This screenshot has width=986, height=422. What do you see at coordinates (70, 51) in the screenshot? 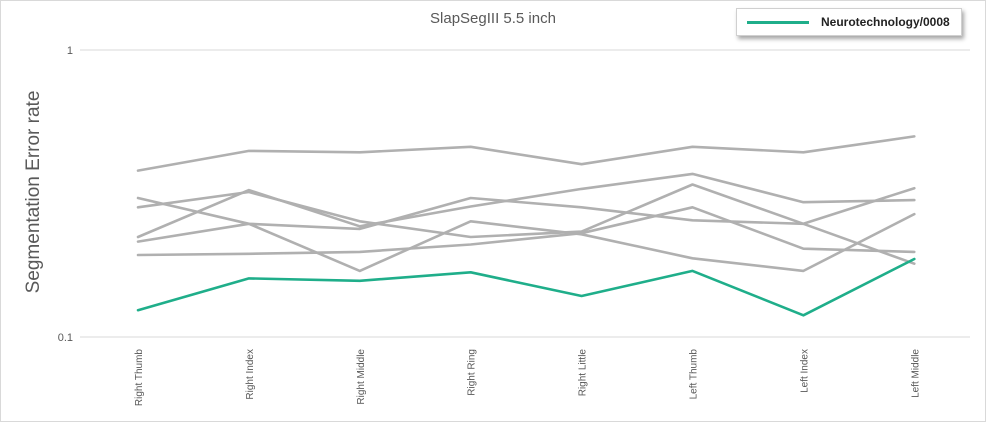
I see `y-tick-label: 1` at bounding box center [70, 51].